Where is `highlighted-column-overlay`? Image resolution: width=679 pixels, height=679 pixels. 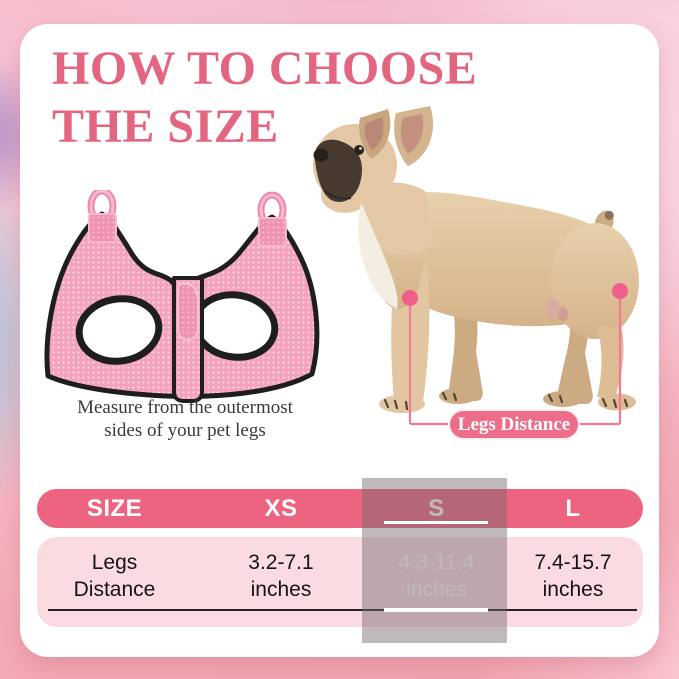 highlighted-column-overlay is located at coordinates (434, 560).